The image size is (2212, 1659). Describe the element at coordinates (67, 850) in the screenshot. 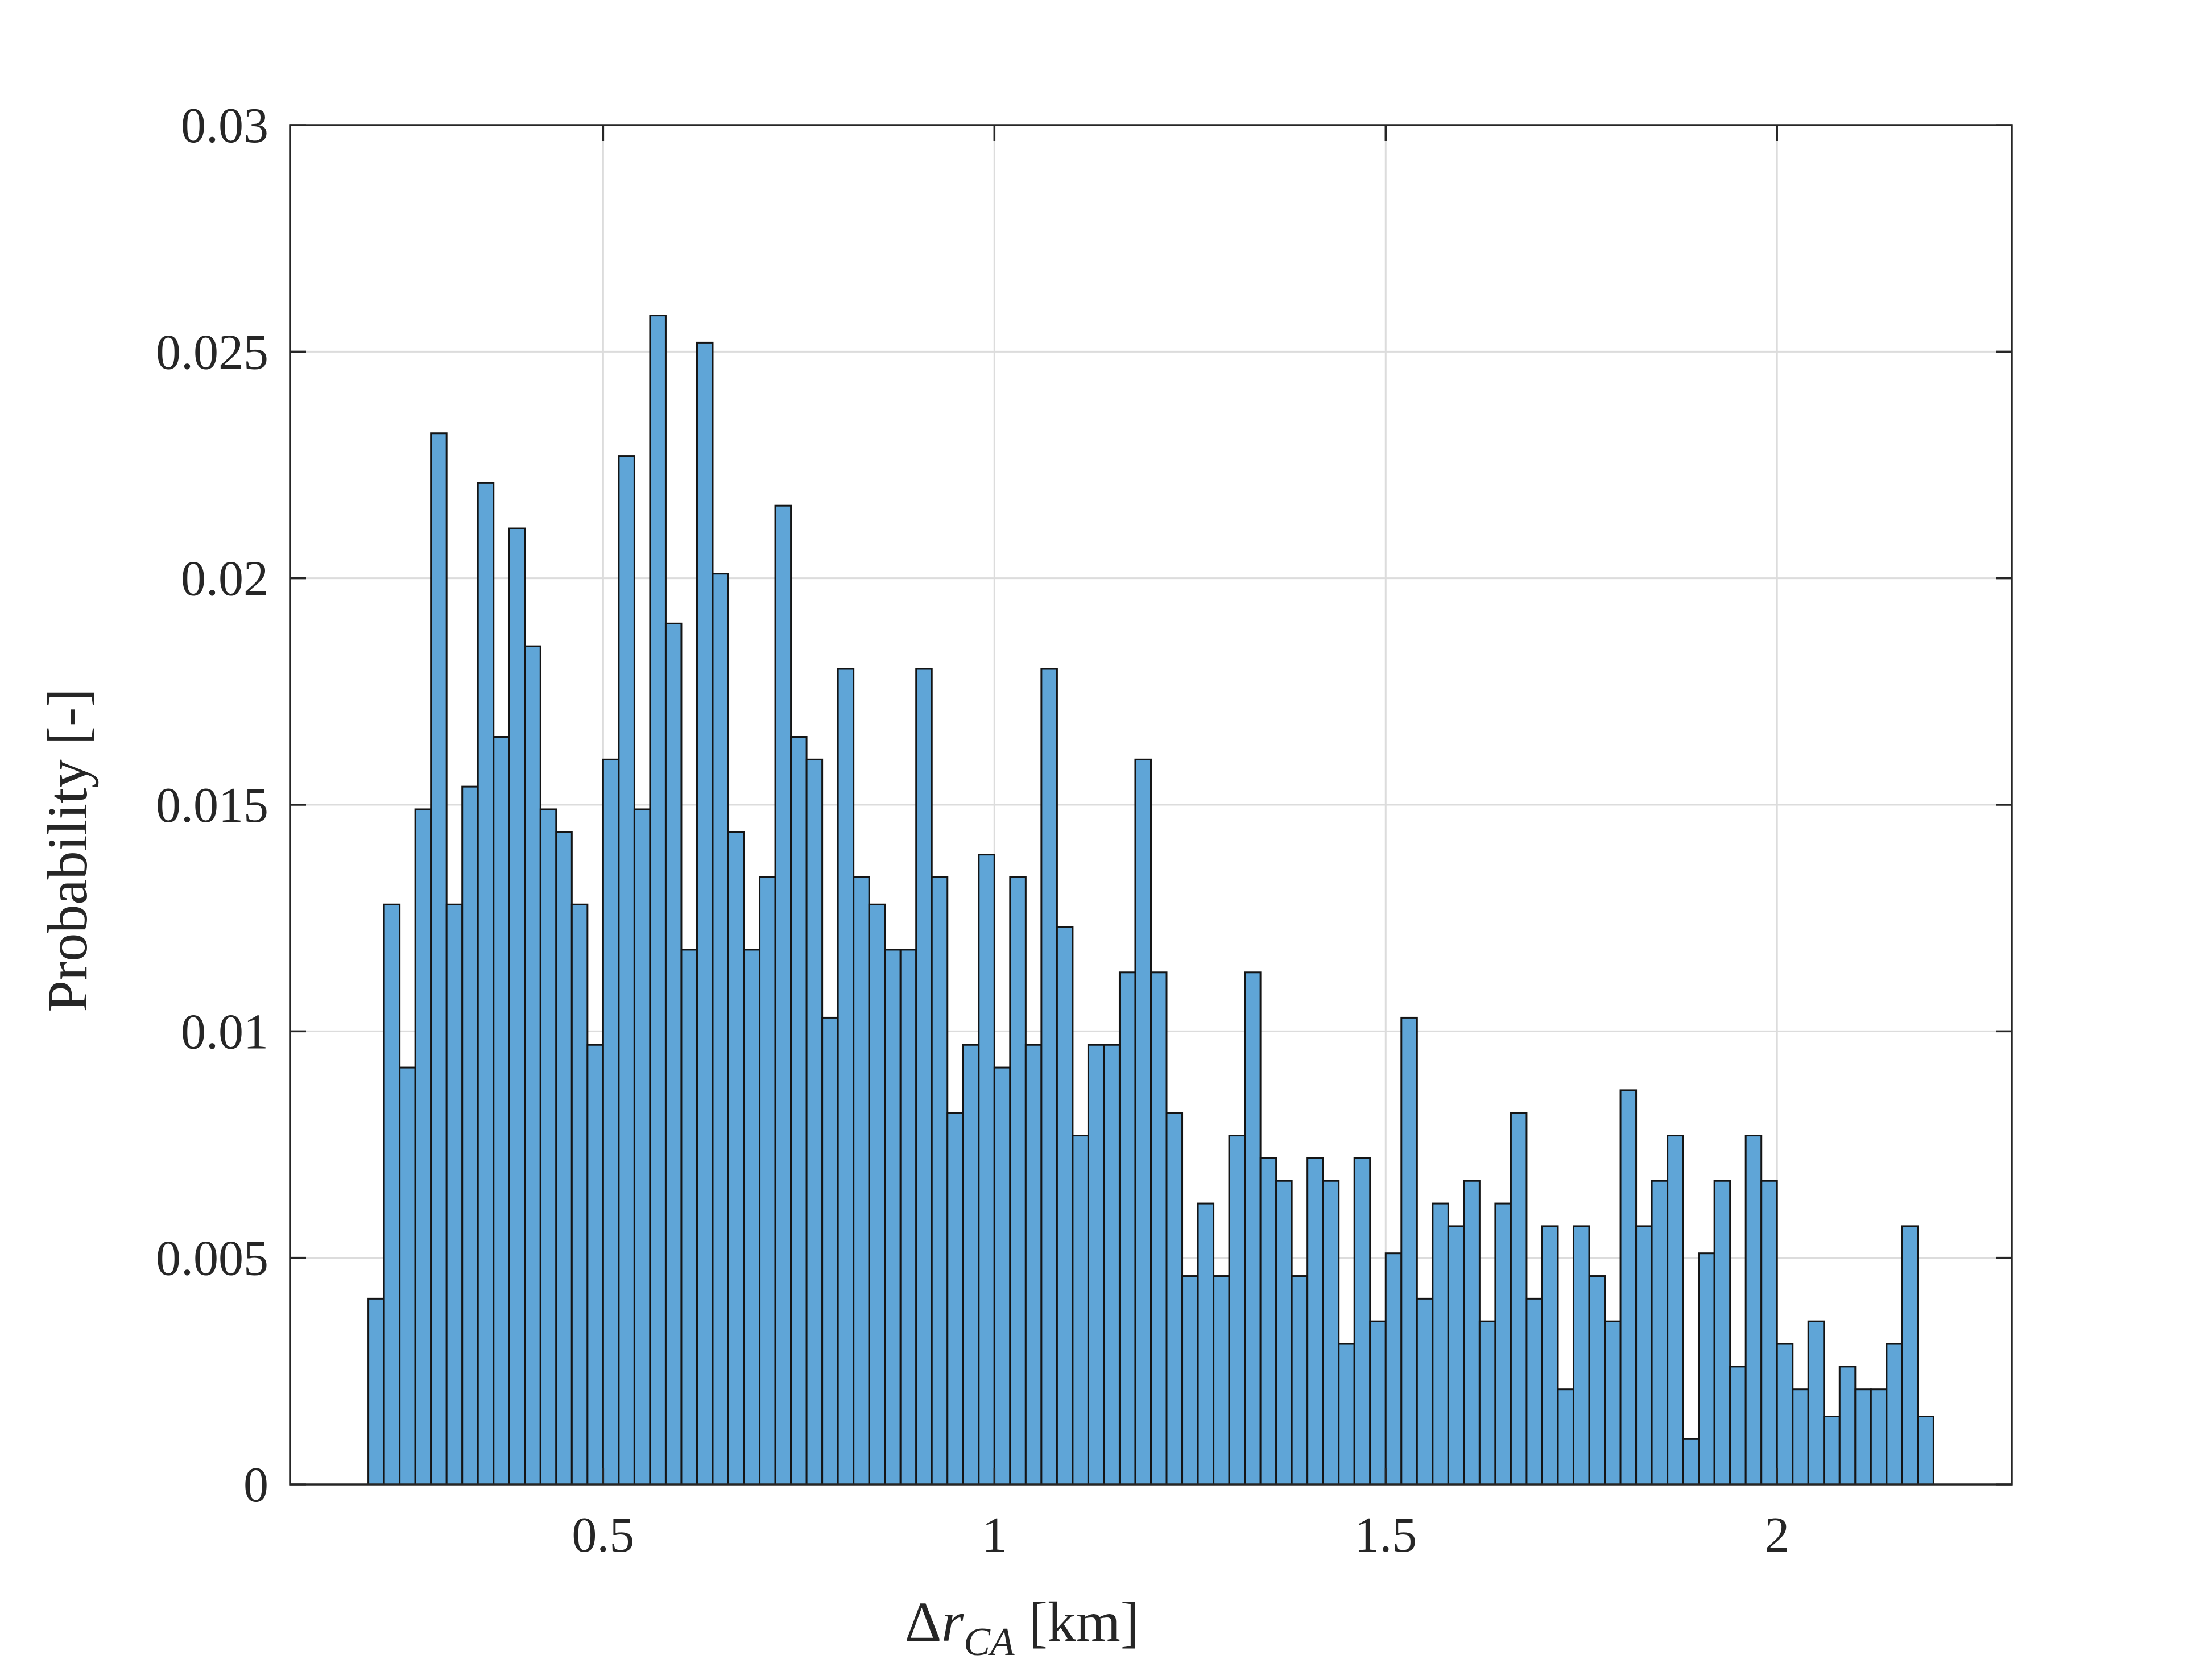

I see `y-axis-label: Probability [-]` at that location.